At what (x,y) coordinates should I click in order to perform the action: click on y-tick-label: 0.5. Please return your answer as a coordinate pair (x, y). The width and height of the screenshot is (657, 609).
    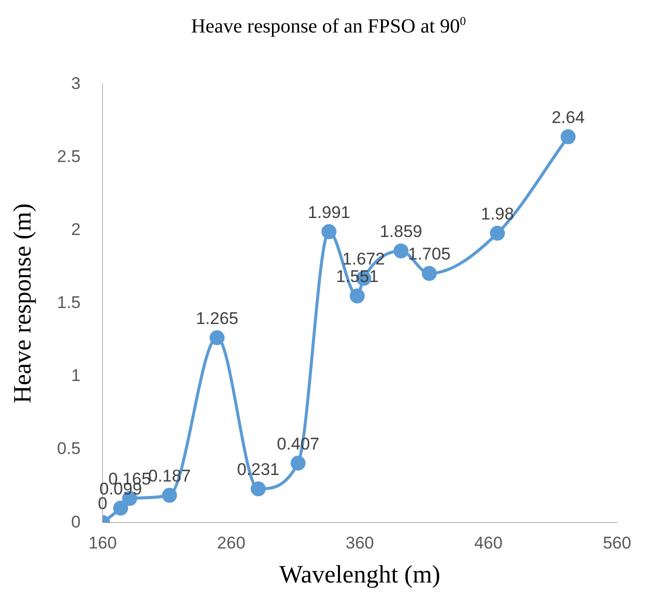
    Looking at the image, I should click on (68, 448).